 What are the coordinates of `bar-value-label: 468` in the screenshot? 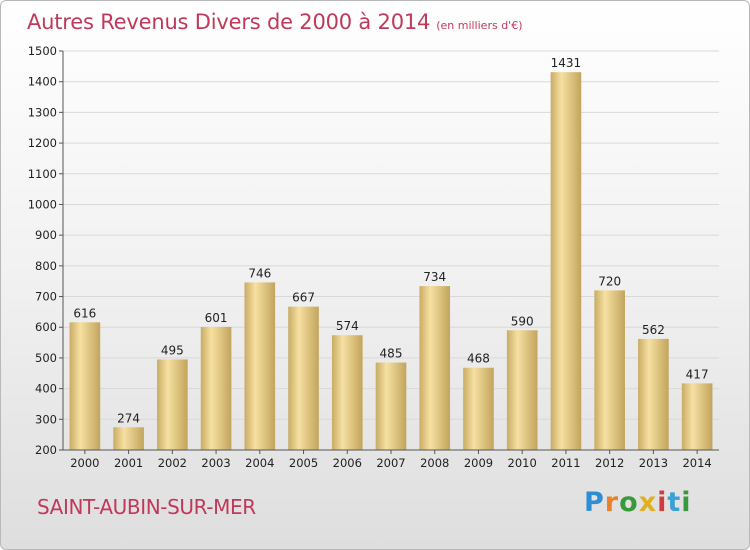 It's located at (478, 359).